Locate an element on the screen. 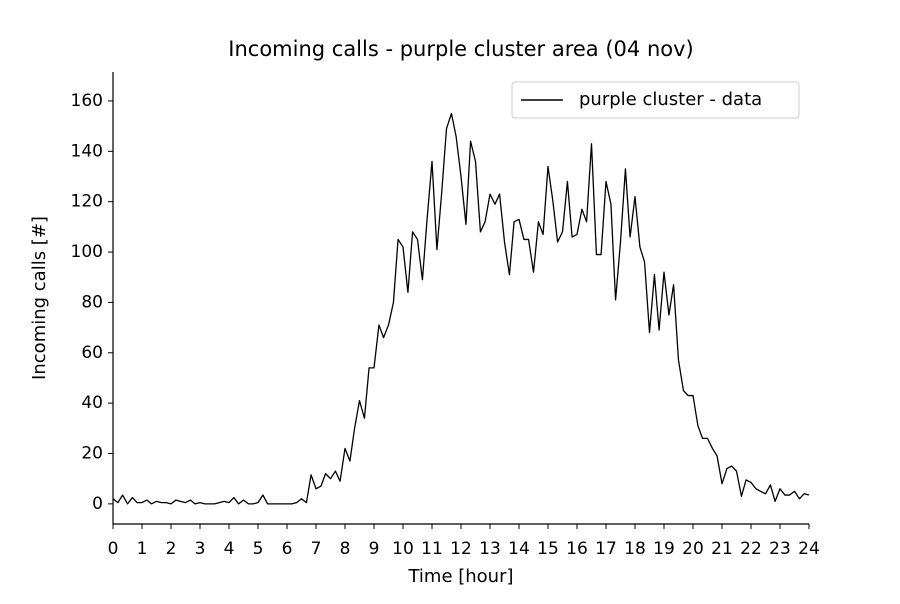 The width and height of the screenshot is (900, 604). y-tick-label: 140 is located at coordinates (87, 151).